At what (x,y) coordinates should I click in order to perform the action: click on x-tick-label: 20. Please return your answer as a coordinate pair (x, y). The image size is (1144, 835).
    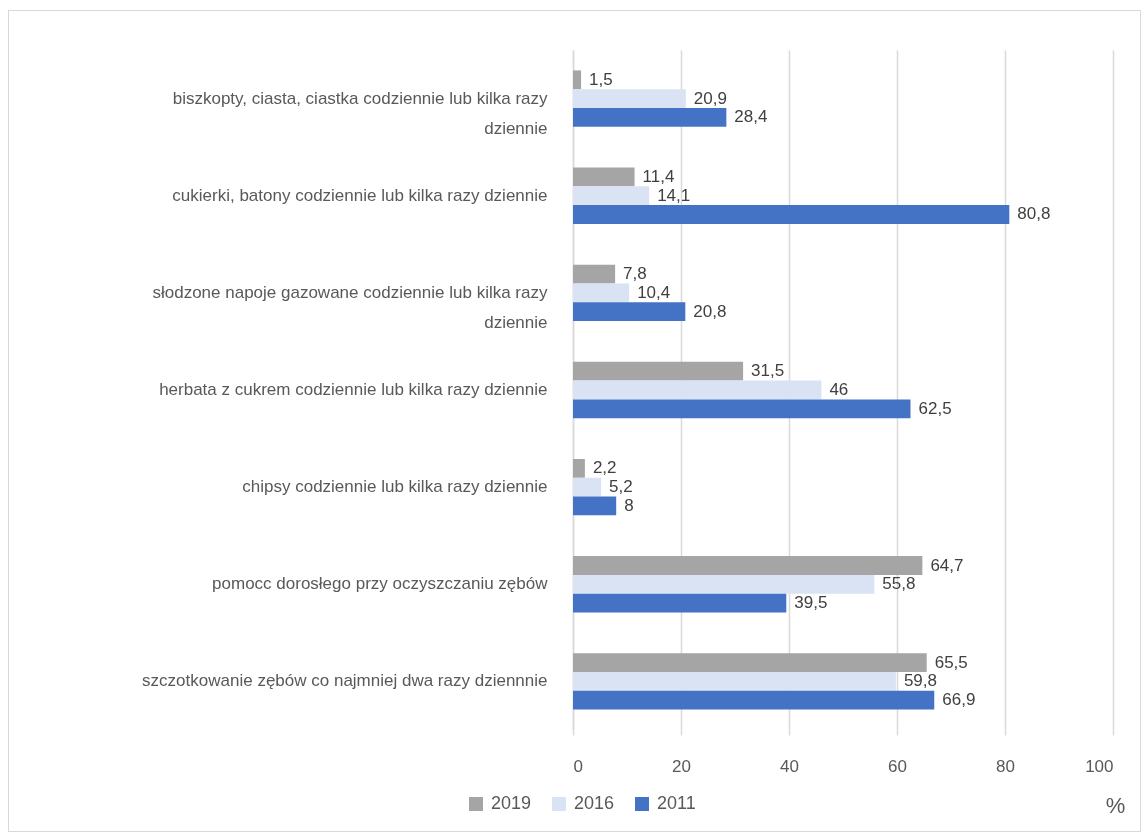
    Looking at the image, I should click on (681, 766).